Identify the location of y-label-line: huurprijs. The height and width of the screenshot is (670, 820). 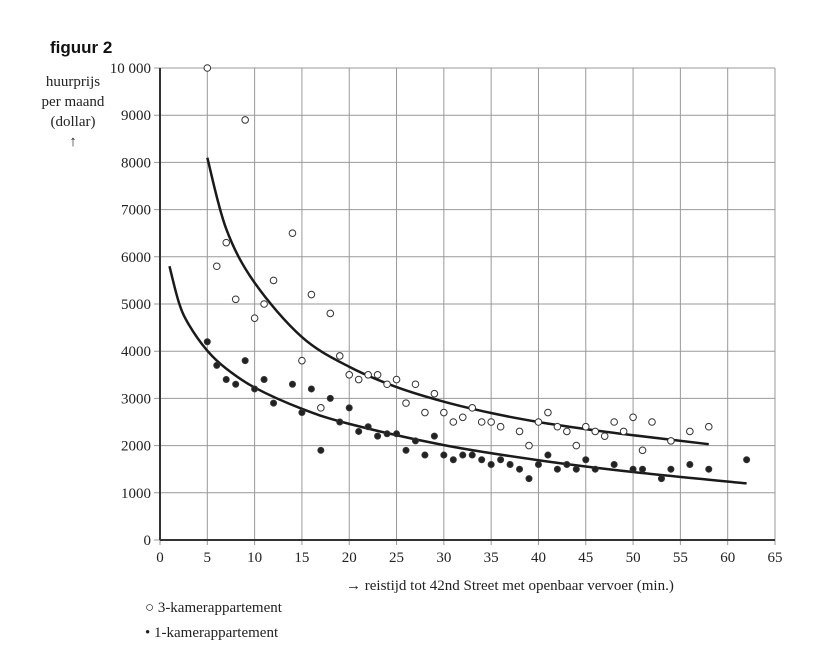
(73, 82).